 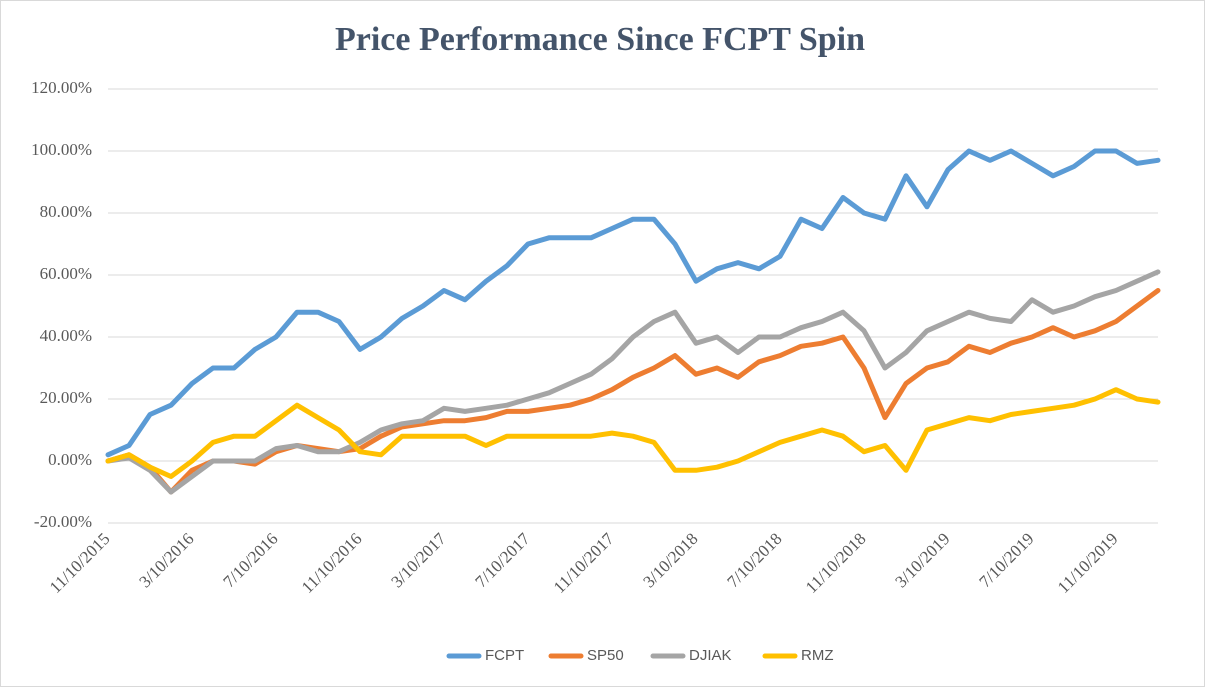 What do you see at coordinates (61, 87) in the screenshot?
I see `y-tick-label: 120.00%` at bounding box center [61, 87].